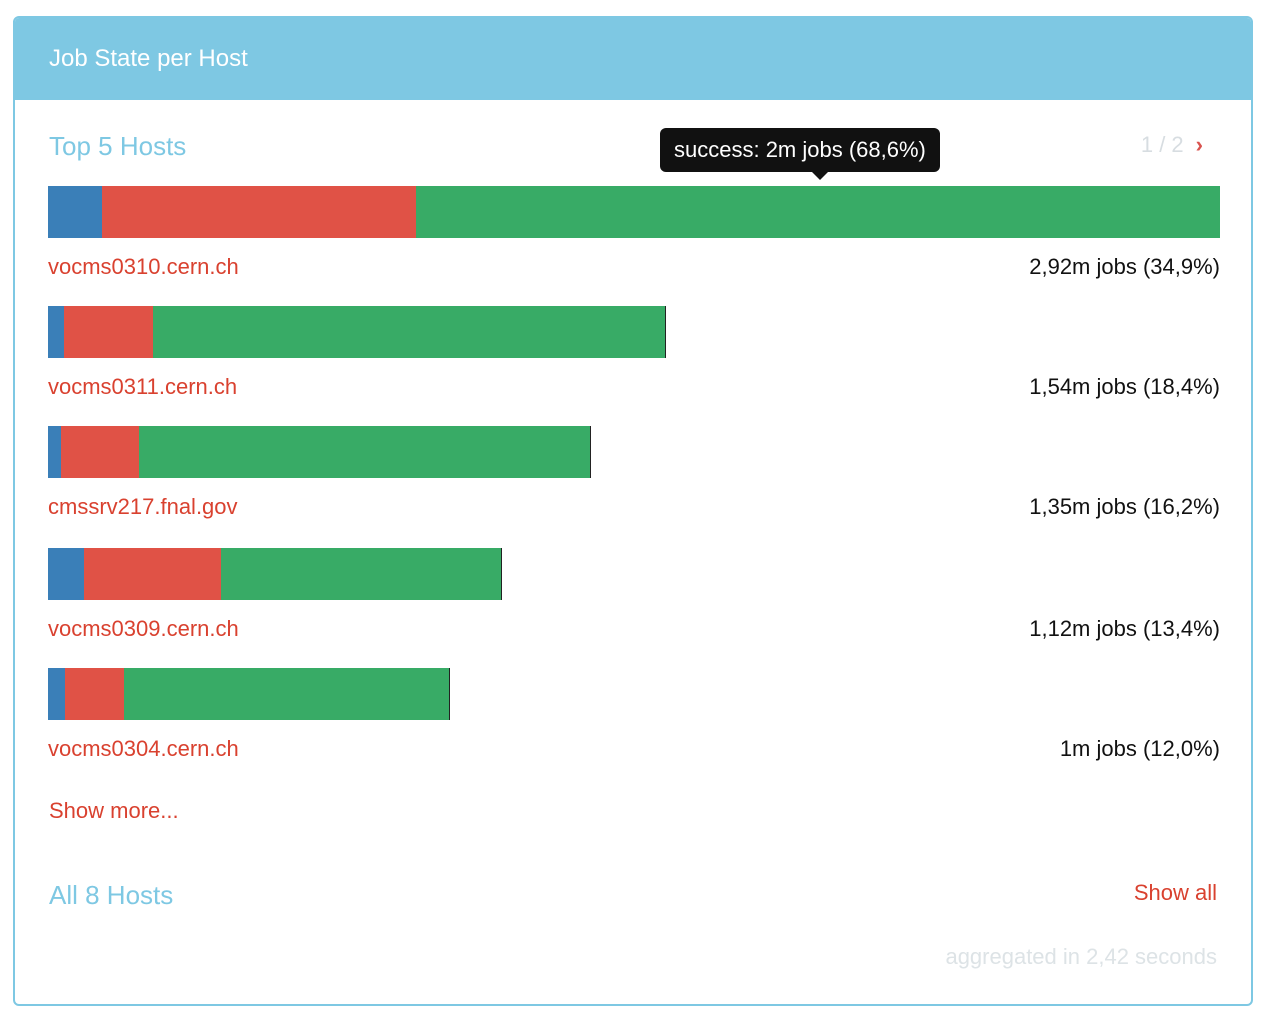  Describe the element at coordinates (1162, 144) in the screenshot. I see `pager-text: 1 / 2` at that location.